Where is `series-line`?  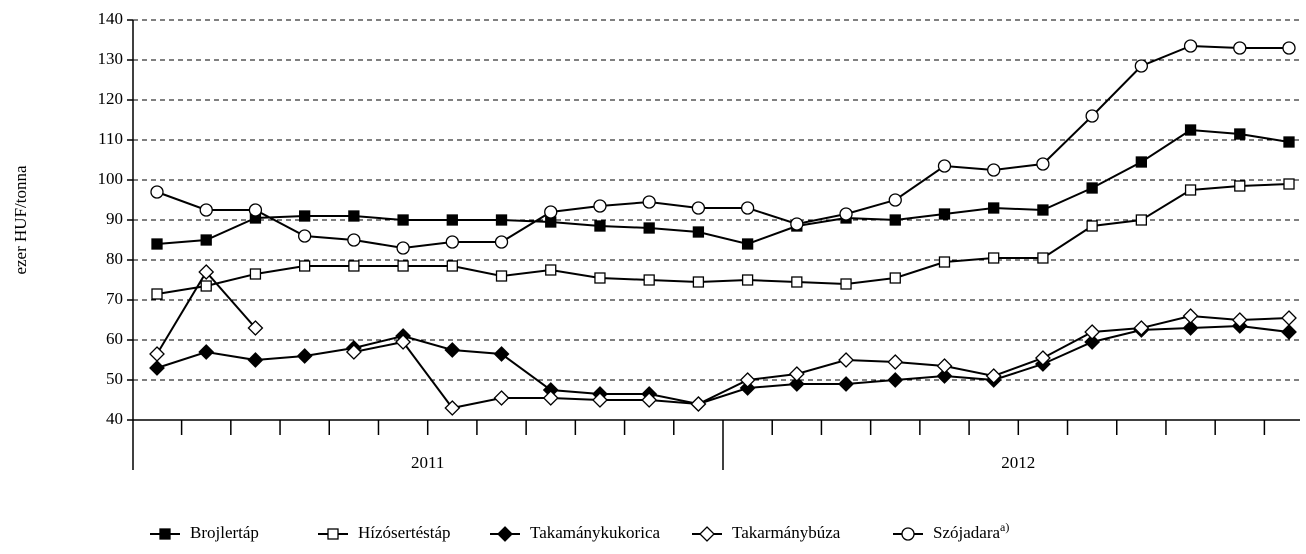 series-line is located at coordinates (723, 365).